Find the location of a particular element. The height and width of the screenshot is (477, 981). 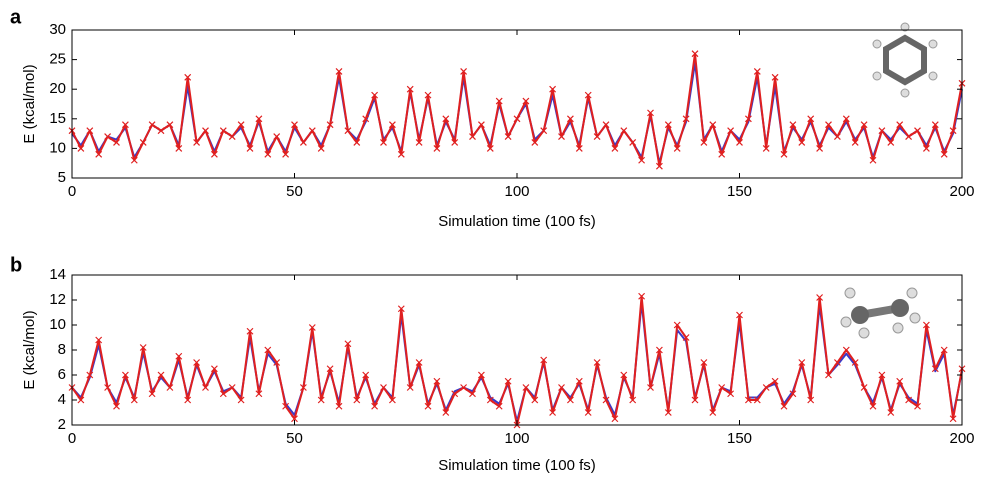

y-tick-label: 4 is located at coordinates (62, 399).